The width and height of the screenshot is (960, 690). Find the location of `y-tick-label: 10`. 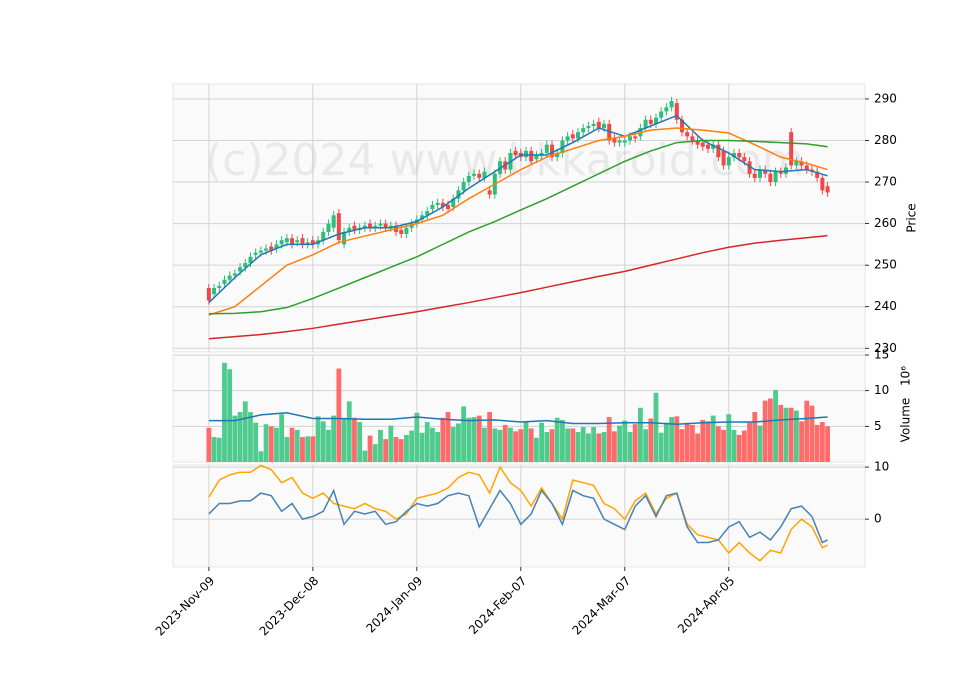

y-tick-label: 10 is located at coordinates (881, 390).